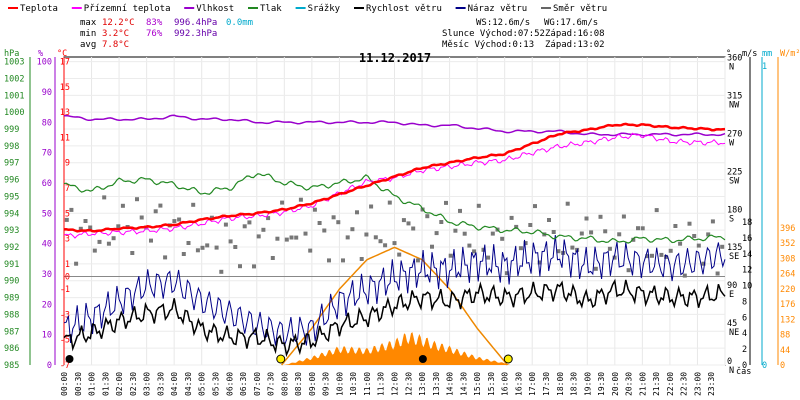 The height and width of the screenshot is (400, 800). Describe the element at coordinates (65, 113) in the screenshot. I see `temp-tick-label: 13` at that location.